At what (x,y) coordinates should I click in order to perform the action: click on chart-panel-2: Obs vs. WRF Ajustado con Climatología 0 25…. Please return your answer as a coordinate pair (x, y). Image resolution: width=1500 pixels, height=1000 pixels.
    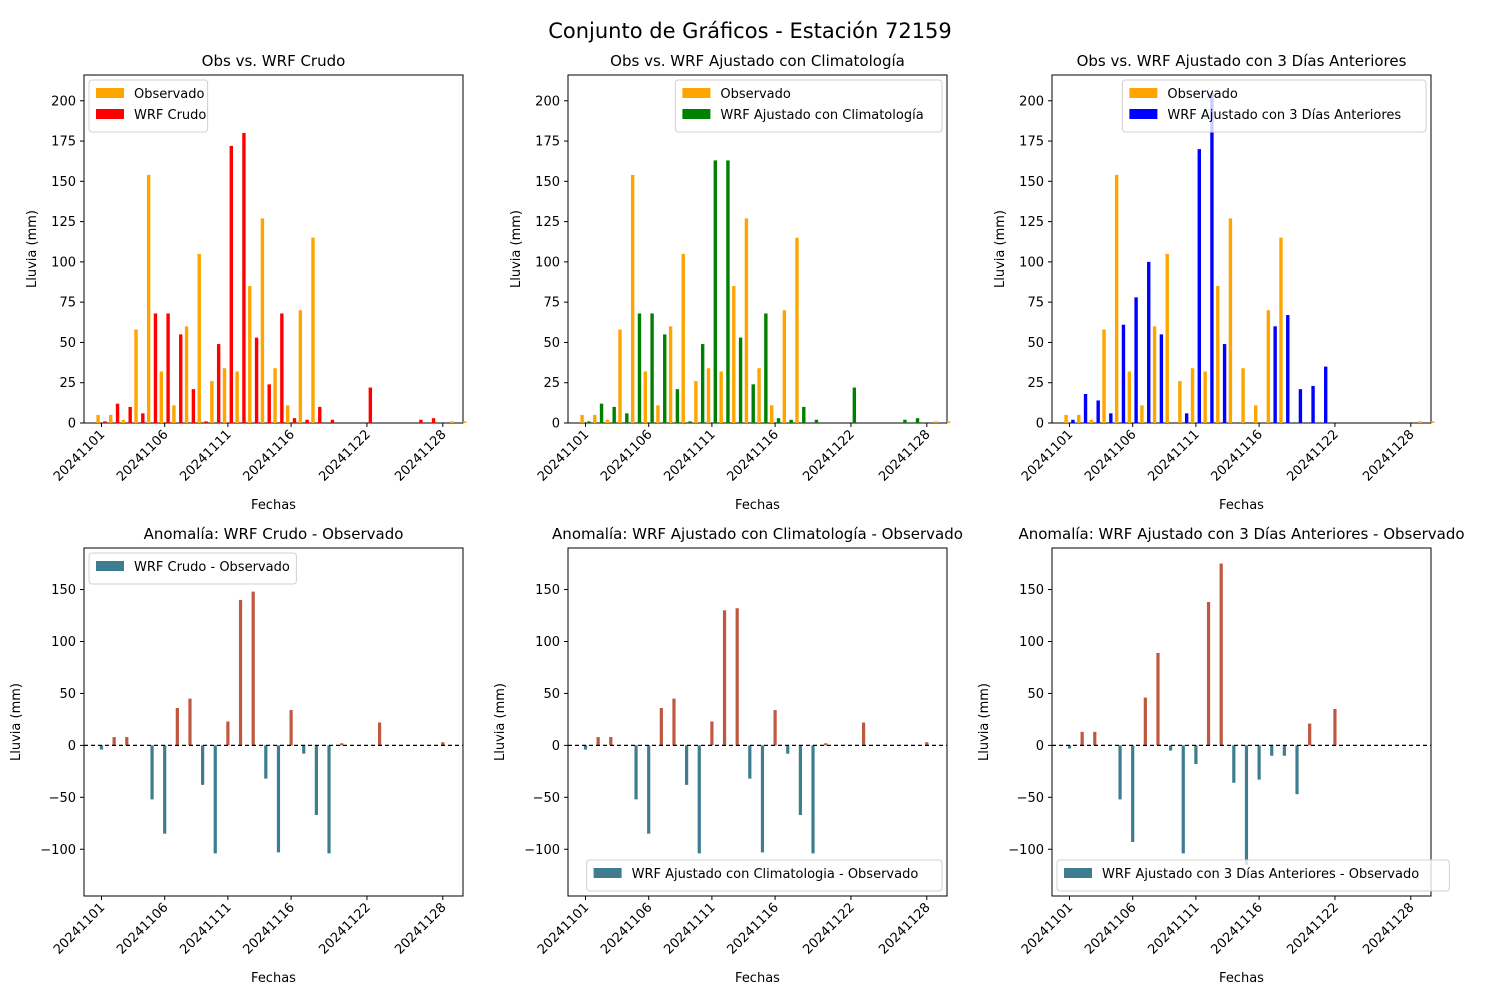
    Looking at the image, I should click on (730, 282).